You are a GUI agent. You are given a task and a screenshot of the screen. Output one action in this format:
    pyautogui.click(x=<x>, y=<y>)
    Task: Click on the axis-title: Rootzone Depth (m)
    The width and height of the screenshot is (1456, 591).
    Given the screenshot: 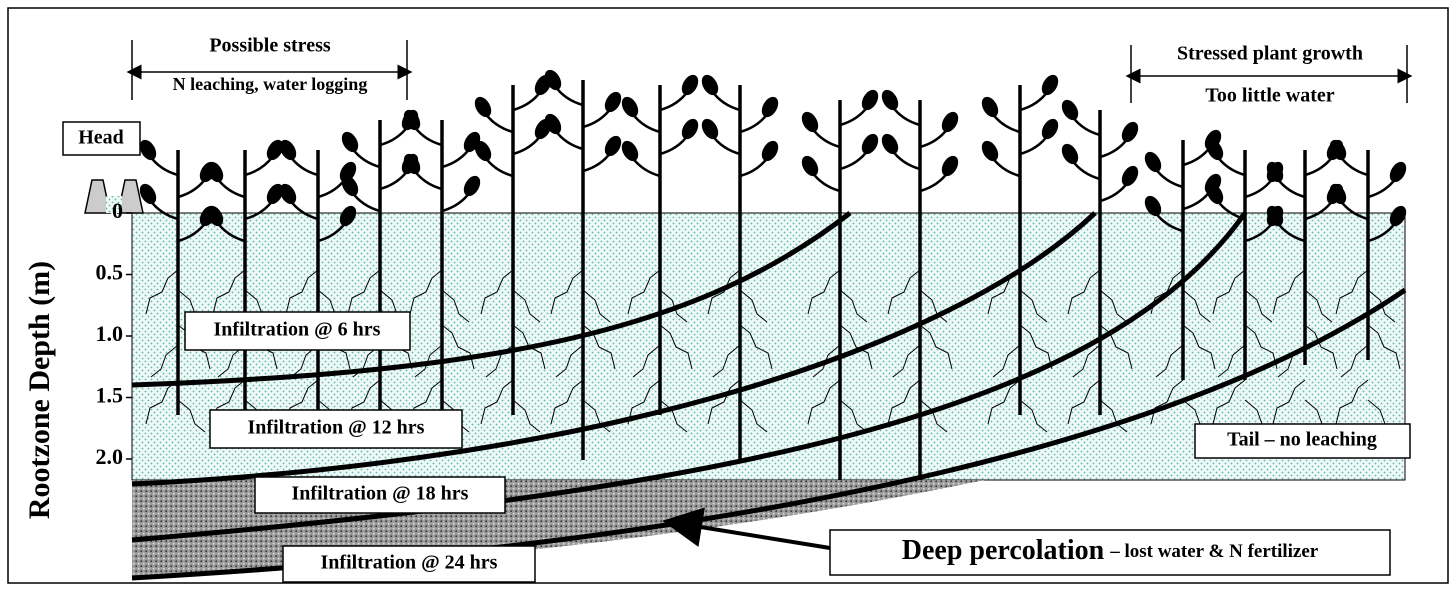 What is the action you would take?
    pyautogui.click(x=39, y=390)
    